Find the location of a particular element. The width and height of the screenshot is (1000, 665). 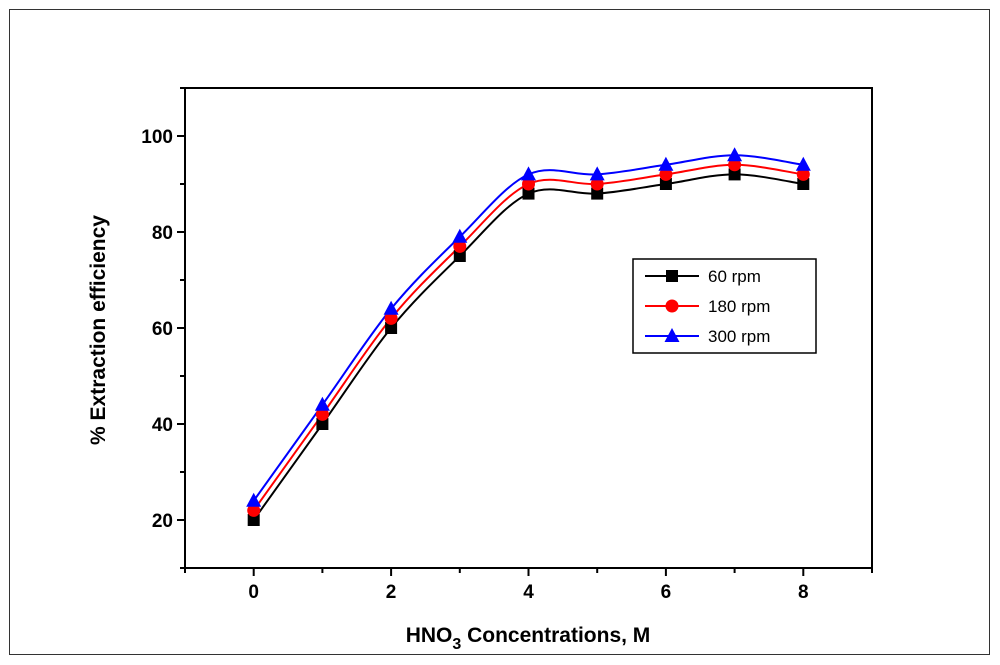

x-tick-label: 2 is located at coordinates (391, 592).